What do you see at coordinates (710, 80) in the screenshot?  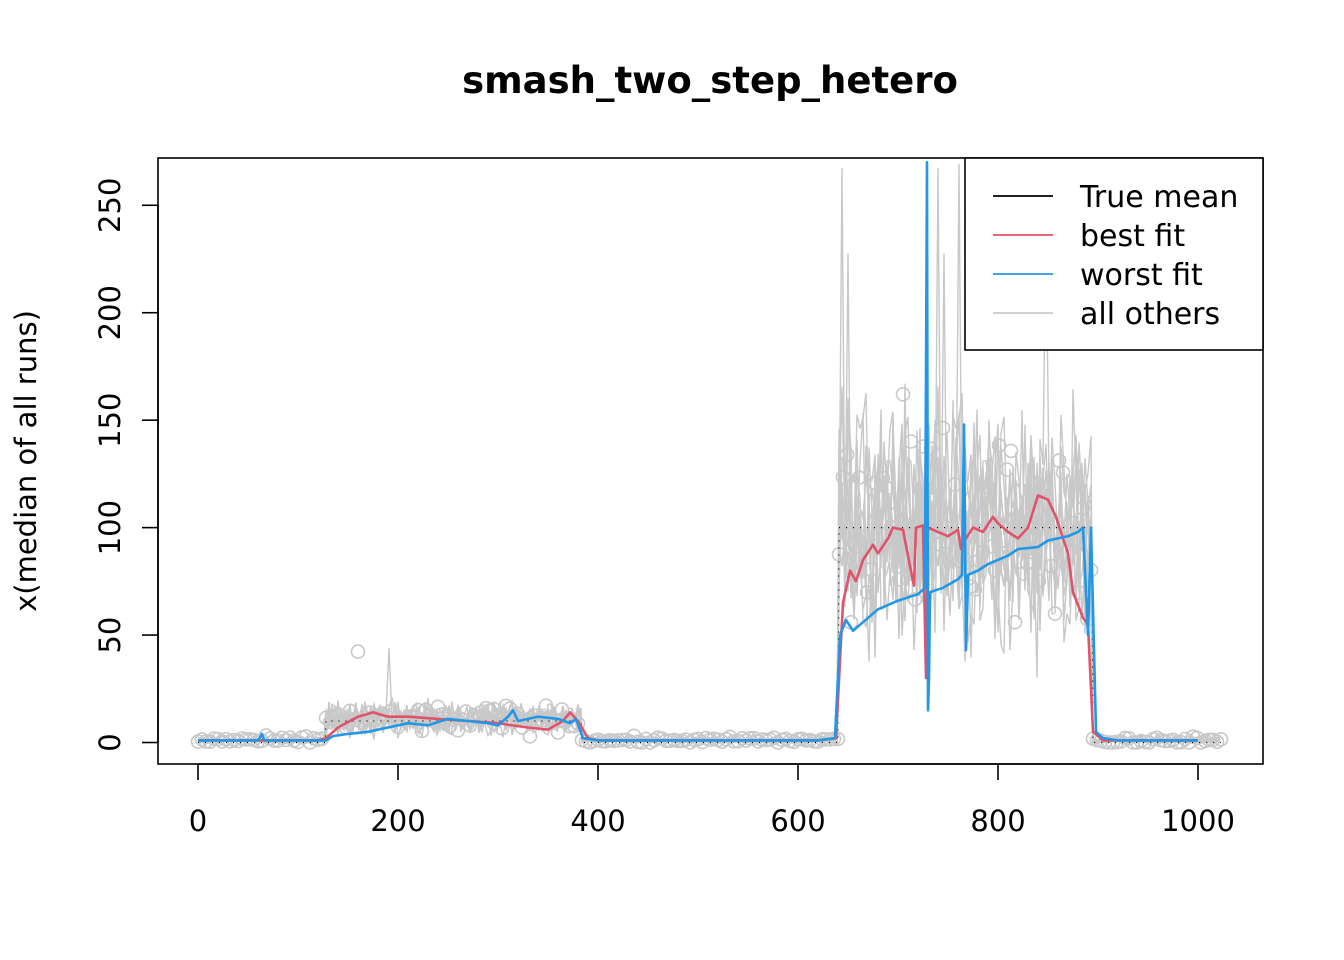 I see `chart-title: smash_two_step_hetero` at bounding box center [710, 80].